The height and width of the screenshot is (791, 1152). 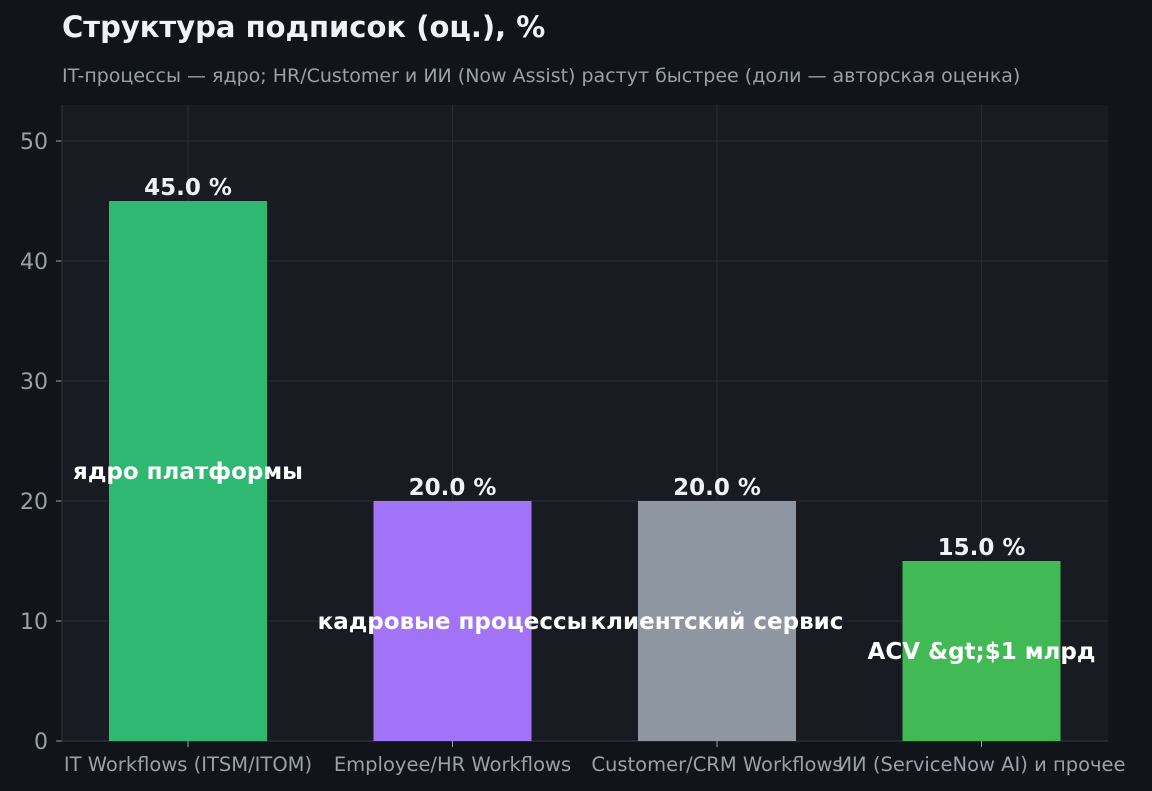 I want to click on y-tick-label: 0, so click(x=41, y=742).